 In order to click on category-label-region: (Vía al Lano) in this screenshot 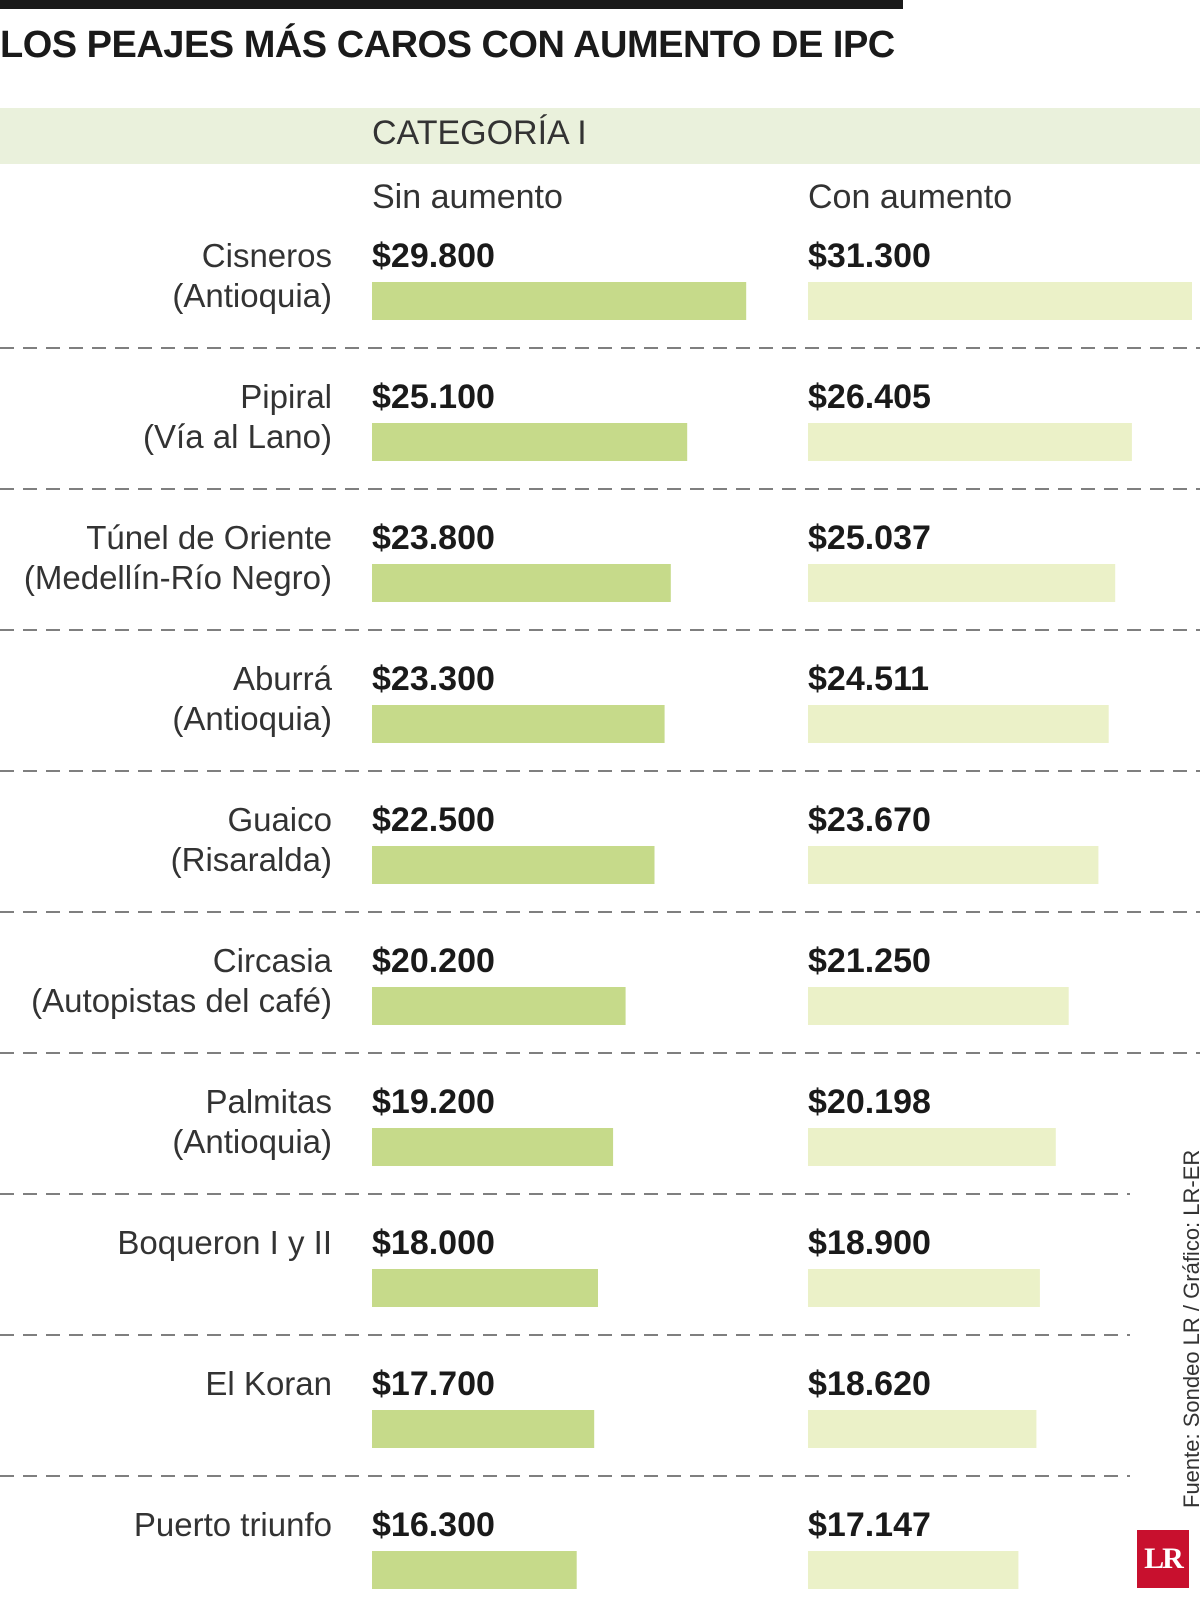, I will do `click(237, 436)`.